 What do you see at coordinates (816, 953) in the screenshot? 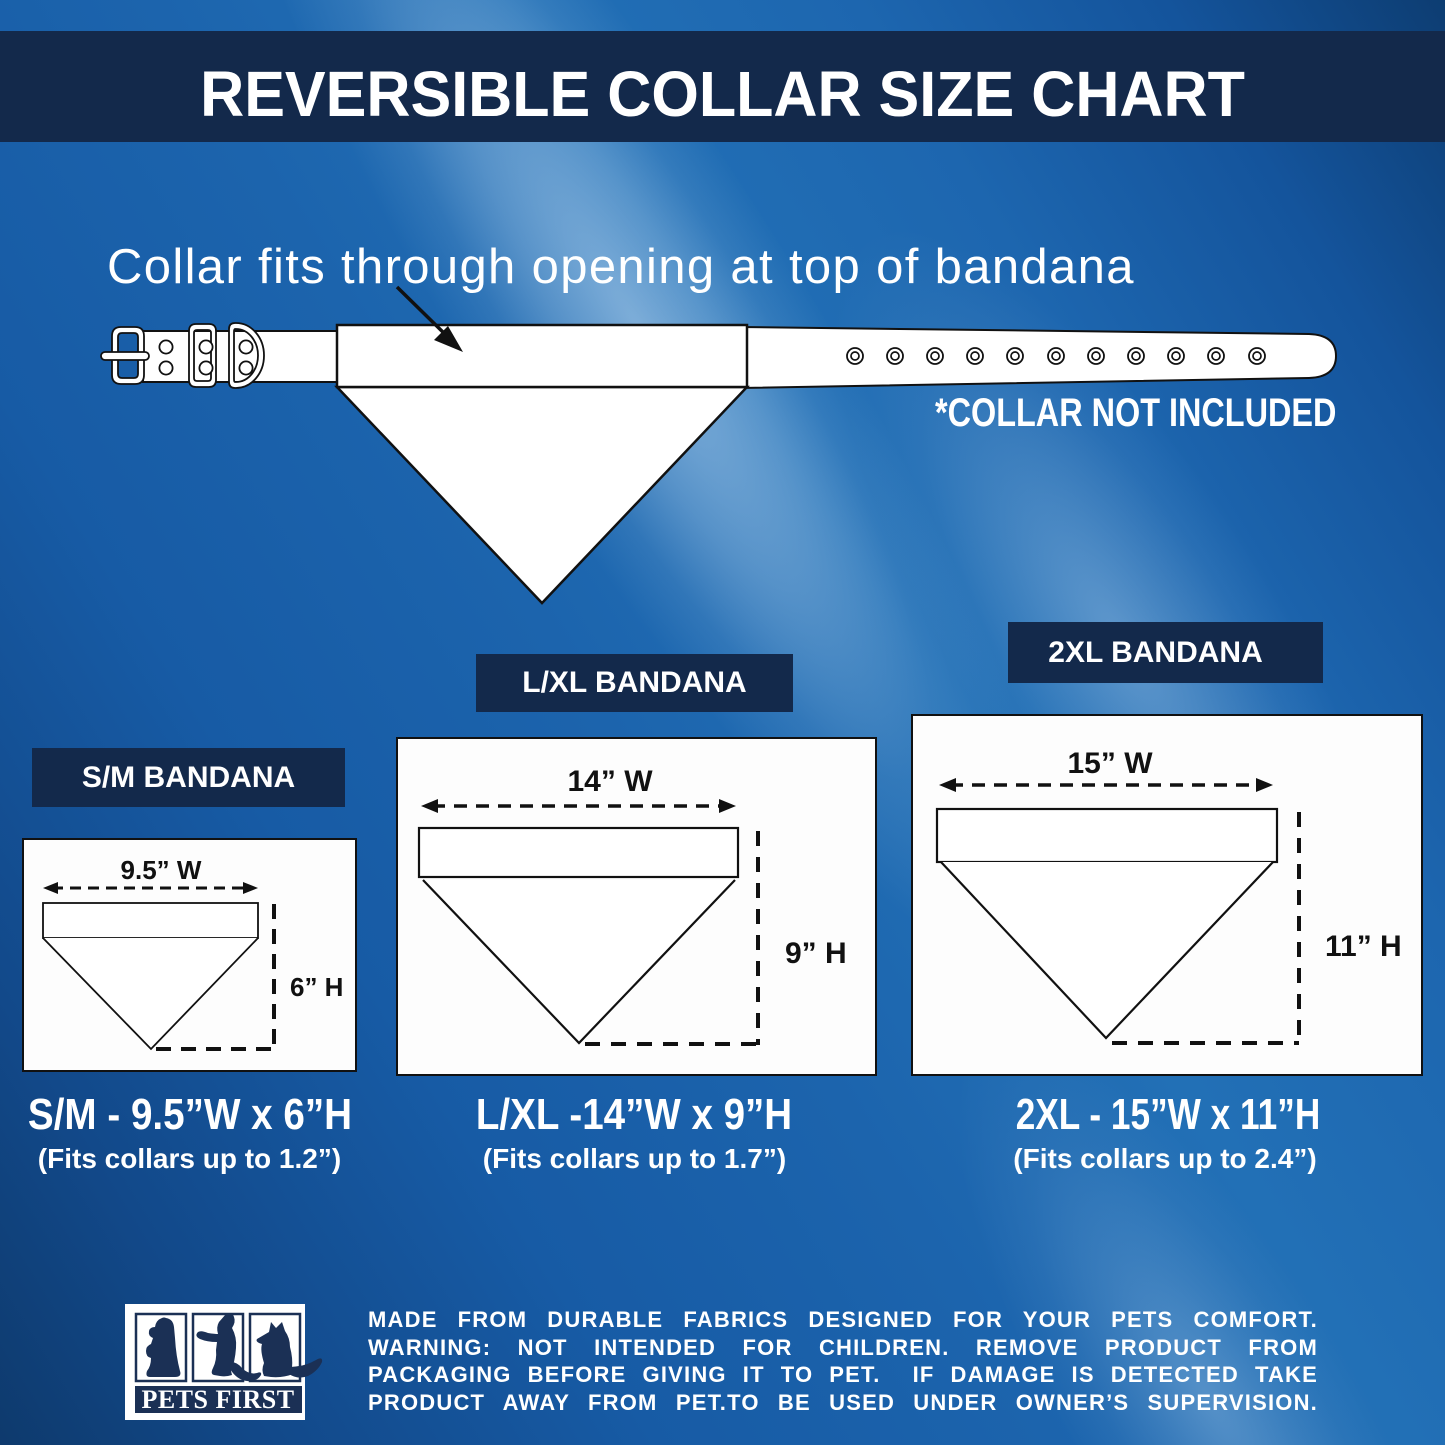
I see `svg-text: 9” H` at bounding box center [816, 953].